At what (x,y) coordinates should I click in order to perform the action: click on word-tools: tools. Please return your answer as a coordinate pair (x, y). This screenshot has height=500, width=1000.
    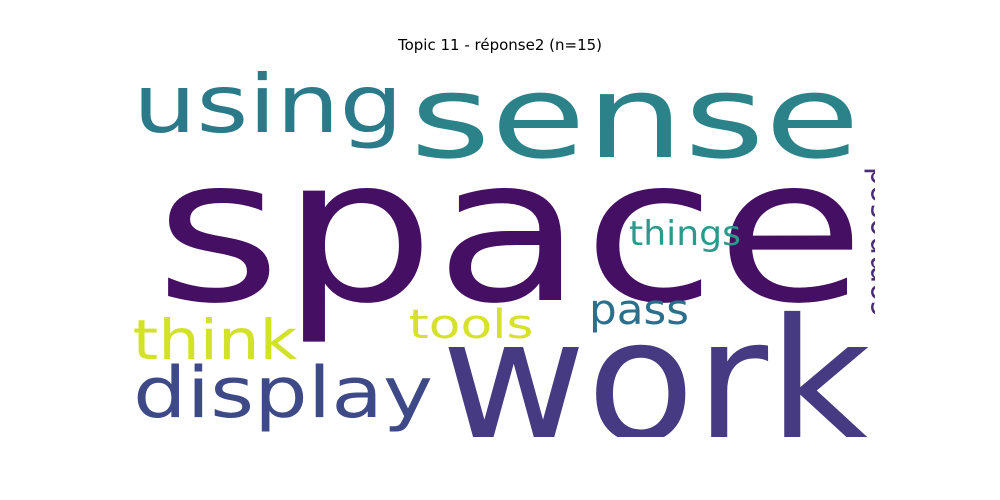
    Looking at the image, I should click on (471, 325).